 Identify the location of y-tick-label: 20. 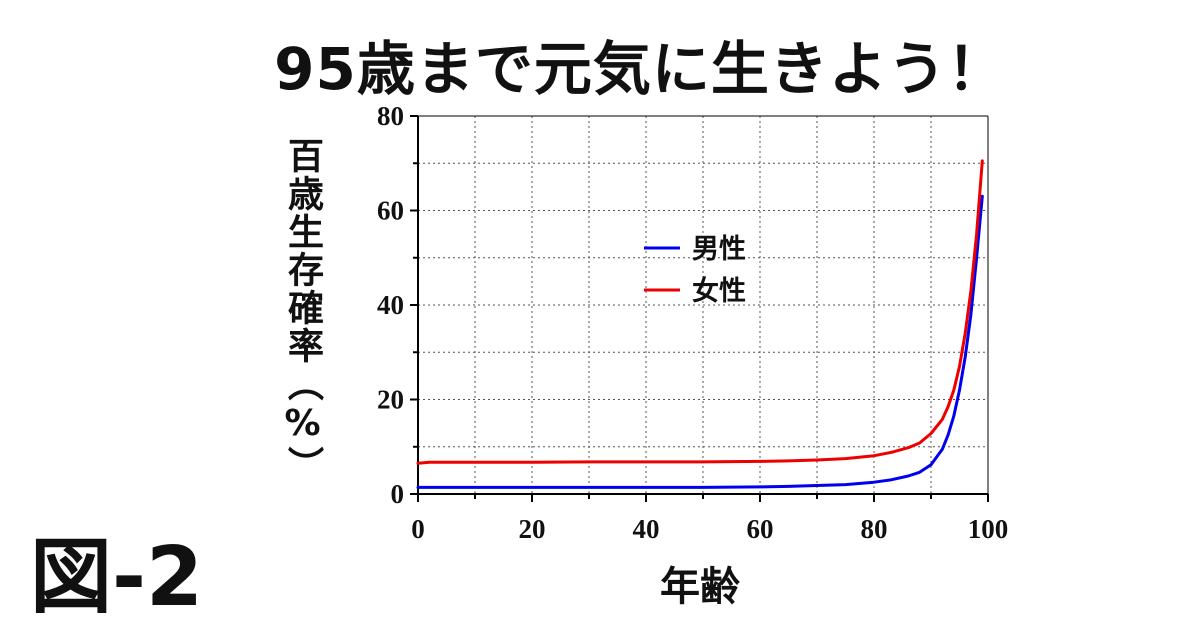
(390, 400).